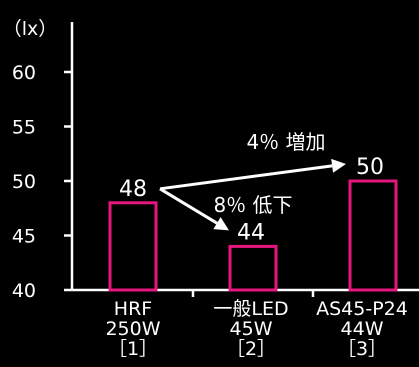 This screenshot has width=419, height=367. I want to click on y-tick-label: 55, so click(24, 128).